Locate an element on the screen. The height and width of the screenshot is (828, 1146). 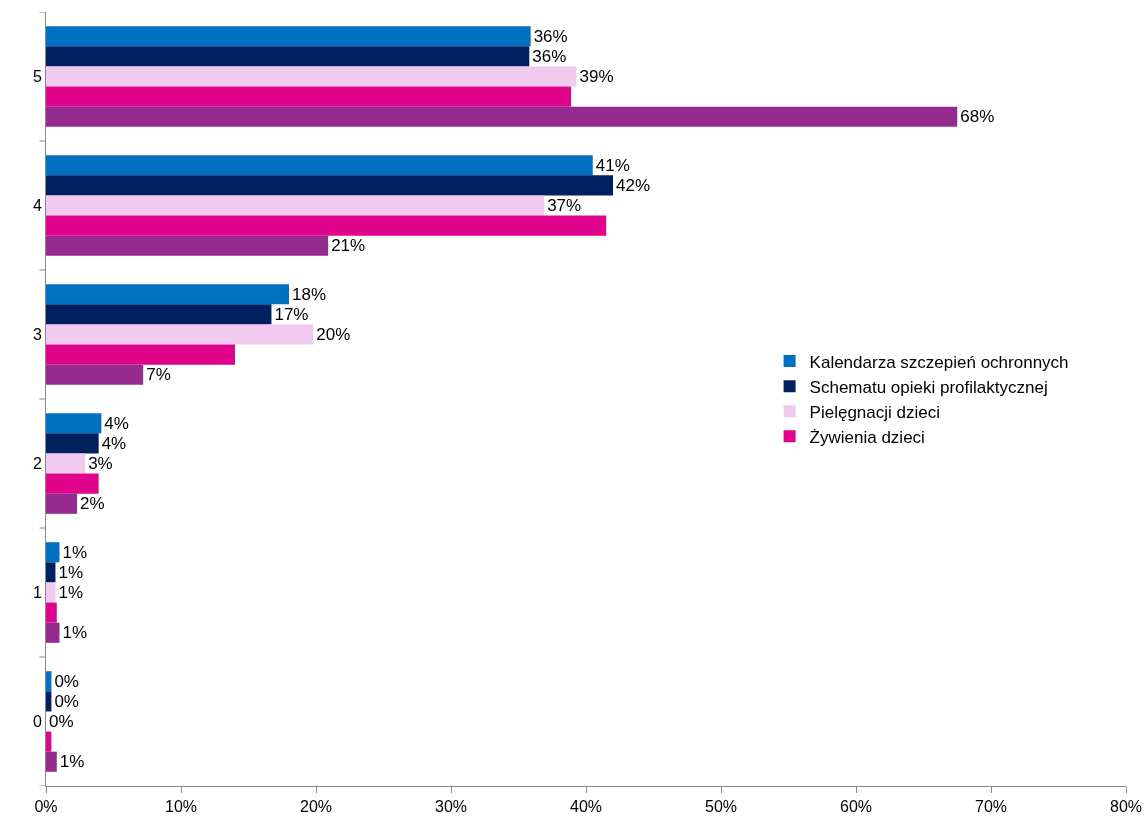
data-label: 18% is located at coordinates (309, 294).